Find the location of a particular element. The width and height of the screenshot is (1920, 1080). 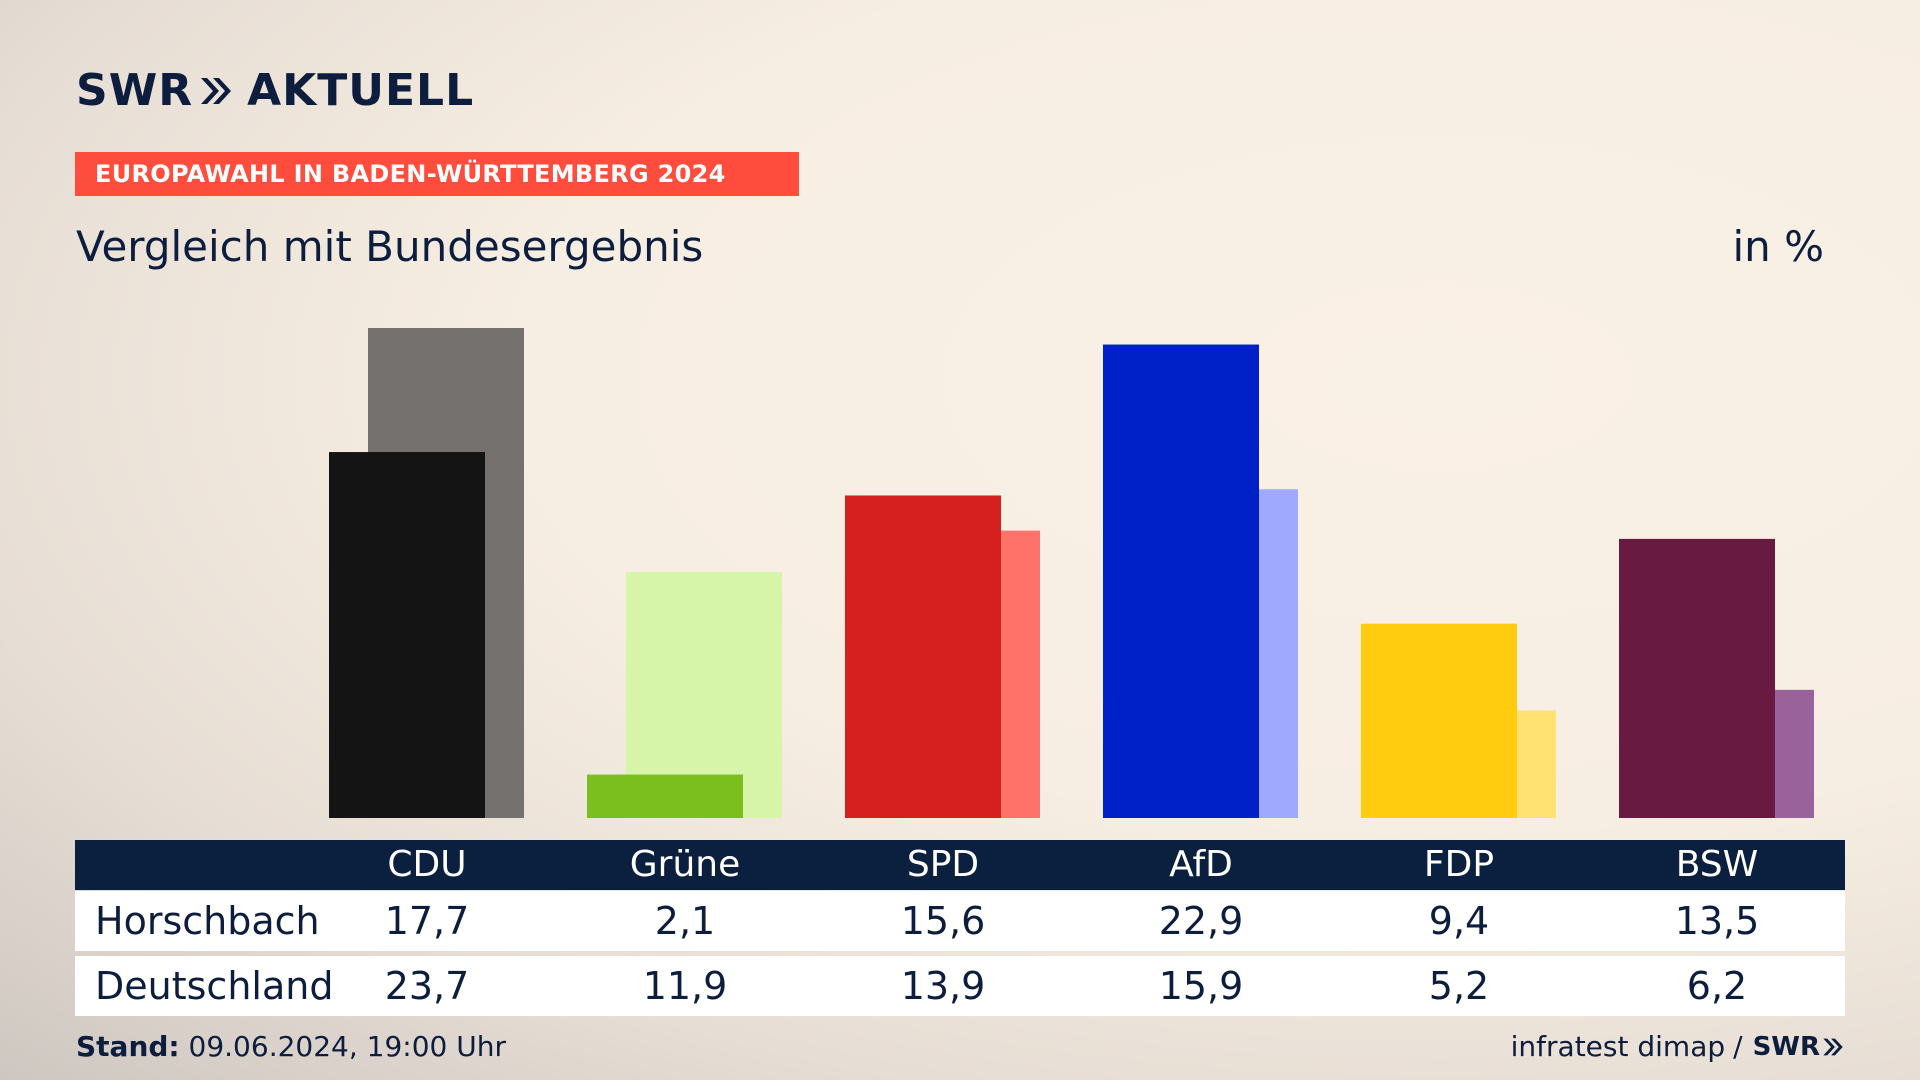

table-row: Horschbach 17,7 2,1 15,6 22,9 9,4 13,5 is located at coordinates (960, 921).